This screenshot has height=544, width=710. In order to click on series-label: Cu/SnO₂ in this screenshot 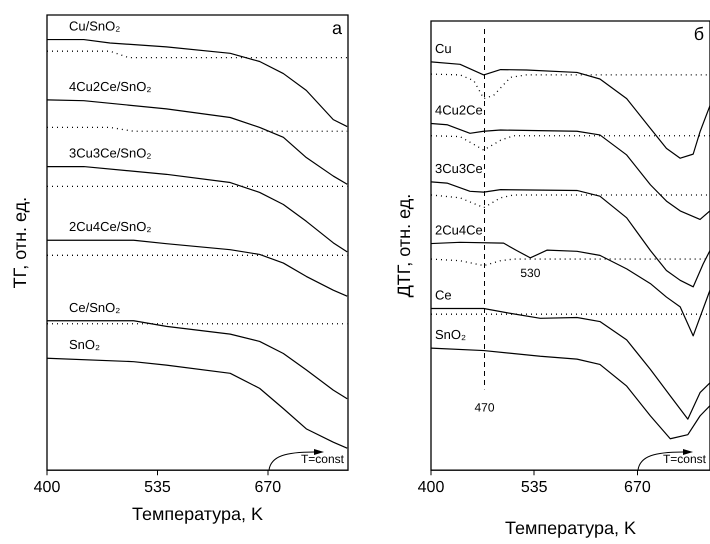, I will do `click(94, 26)`.